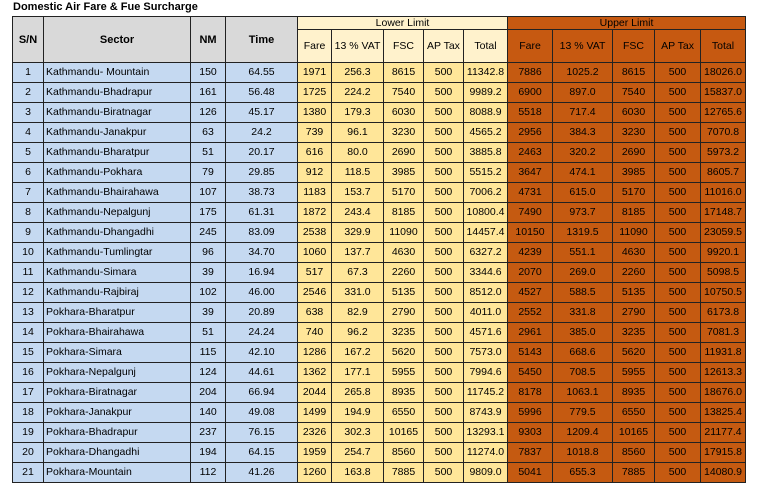  What do you see at coordinates (723, 232) in the screenshot?
I see `table-cell: 23059.5` at bounding box center [723, 232].